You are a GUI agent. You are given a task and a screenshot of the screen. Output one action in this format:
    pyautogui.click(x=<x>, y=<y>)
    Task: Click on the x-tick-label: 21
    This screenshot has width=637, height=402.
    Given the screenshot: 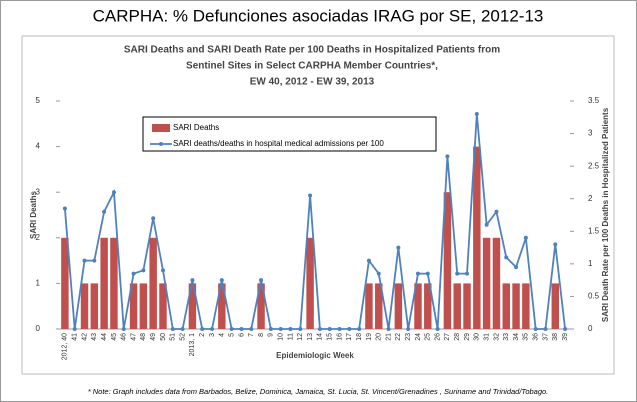 What is the action you would take?
    pyautogui.click(x=388, y=337)
    